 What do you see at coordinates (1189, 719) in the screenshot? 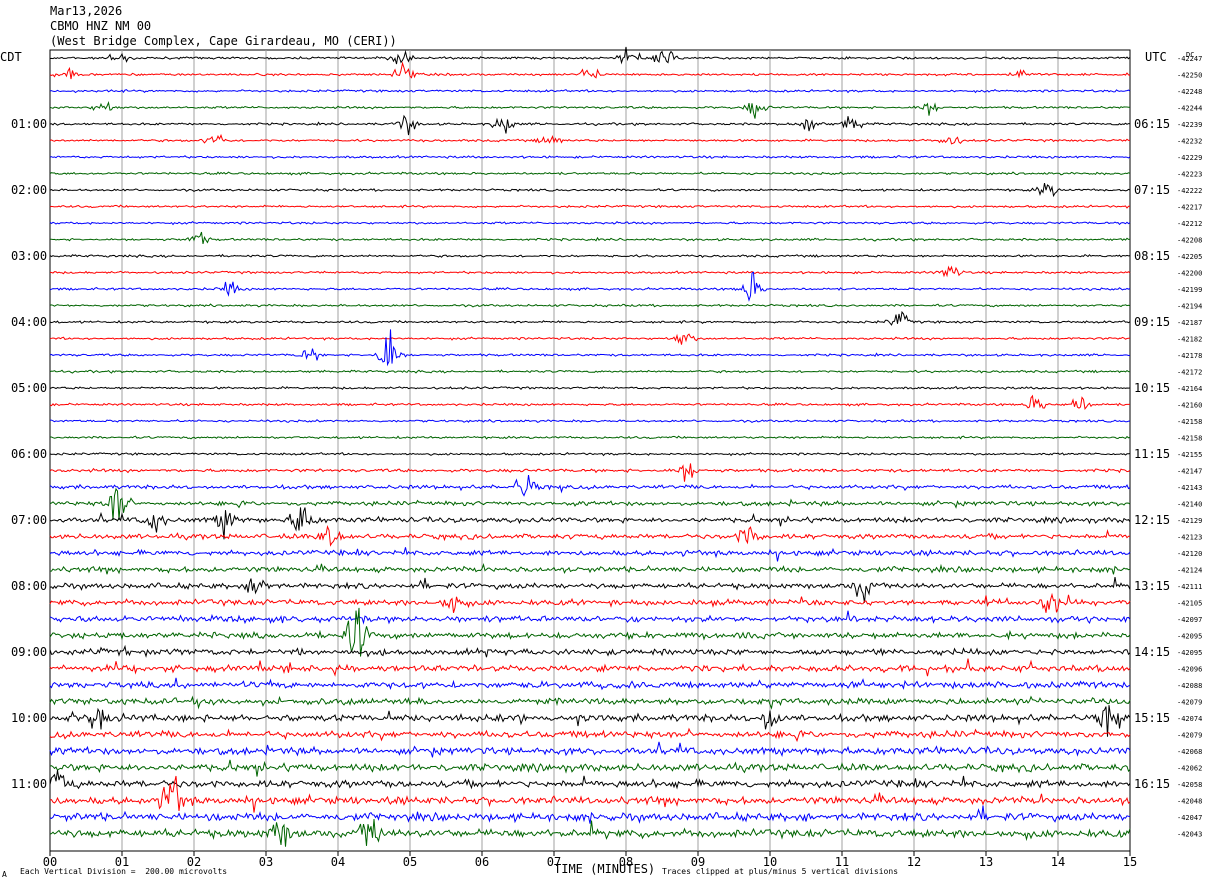
I see `dc-offset-label: -42074` at bounding box center [1189, 719].